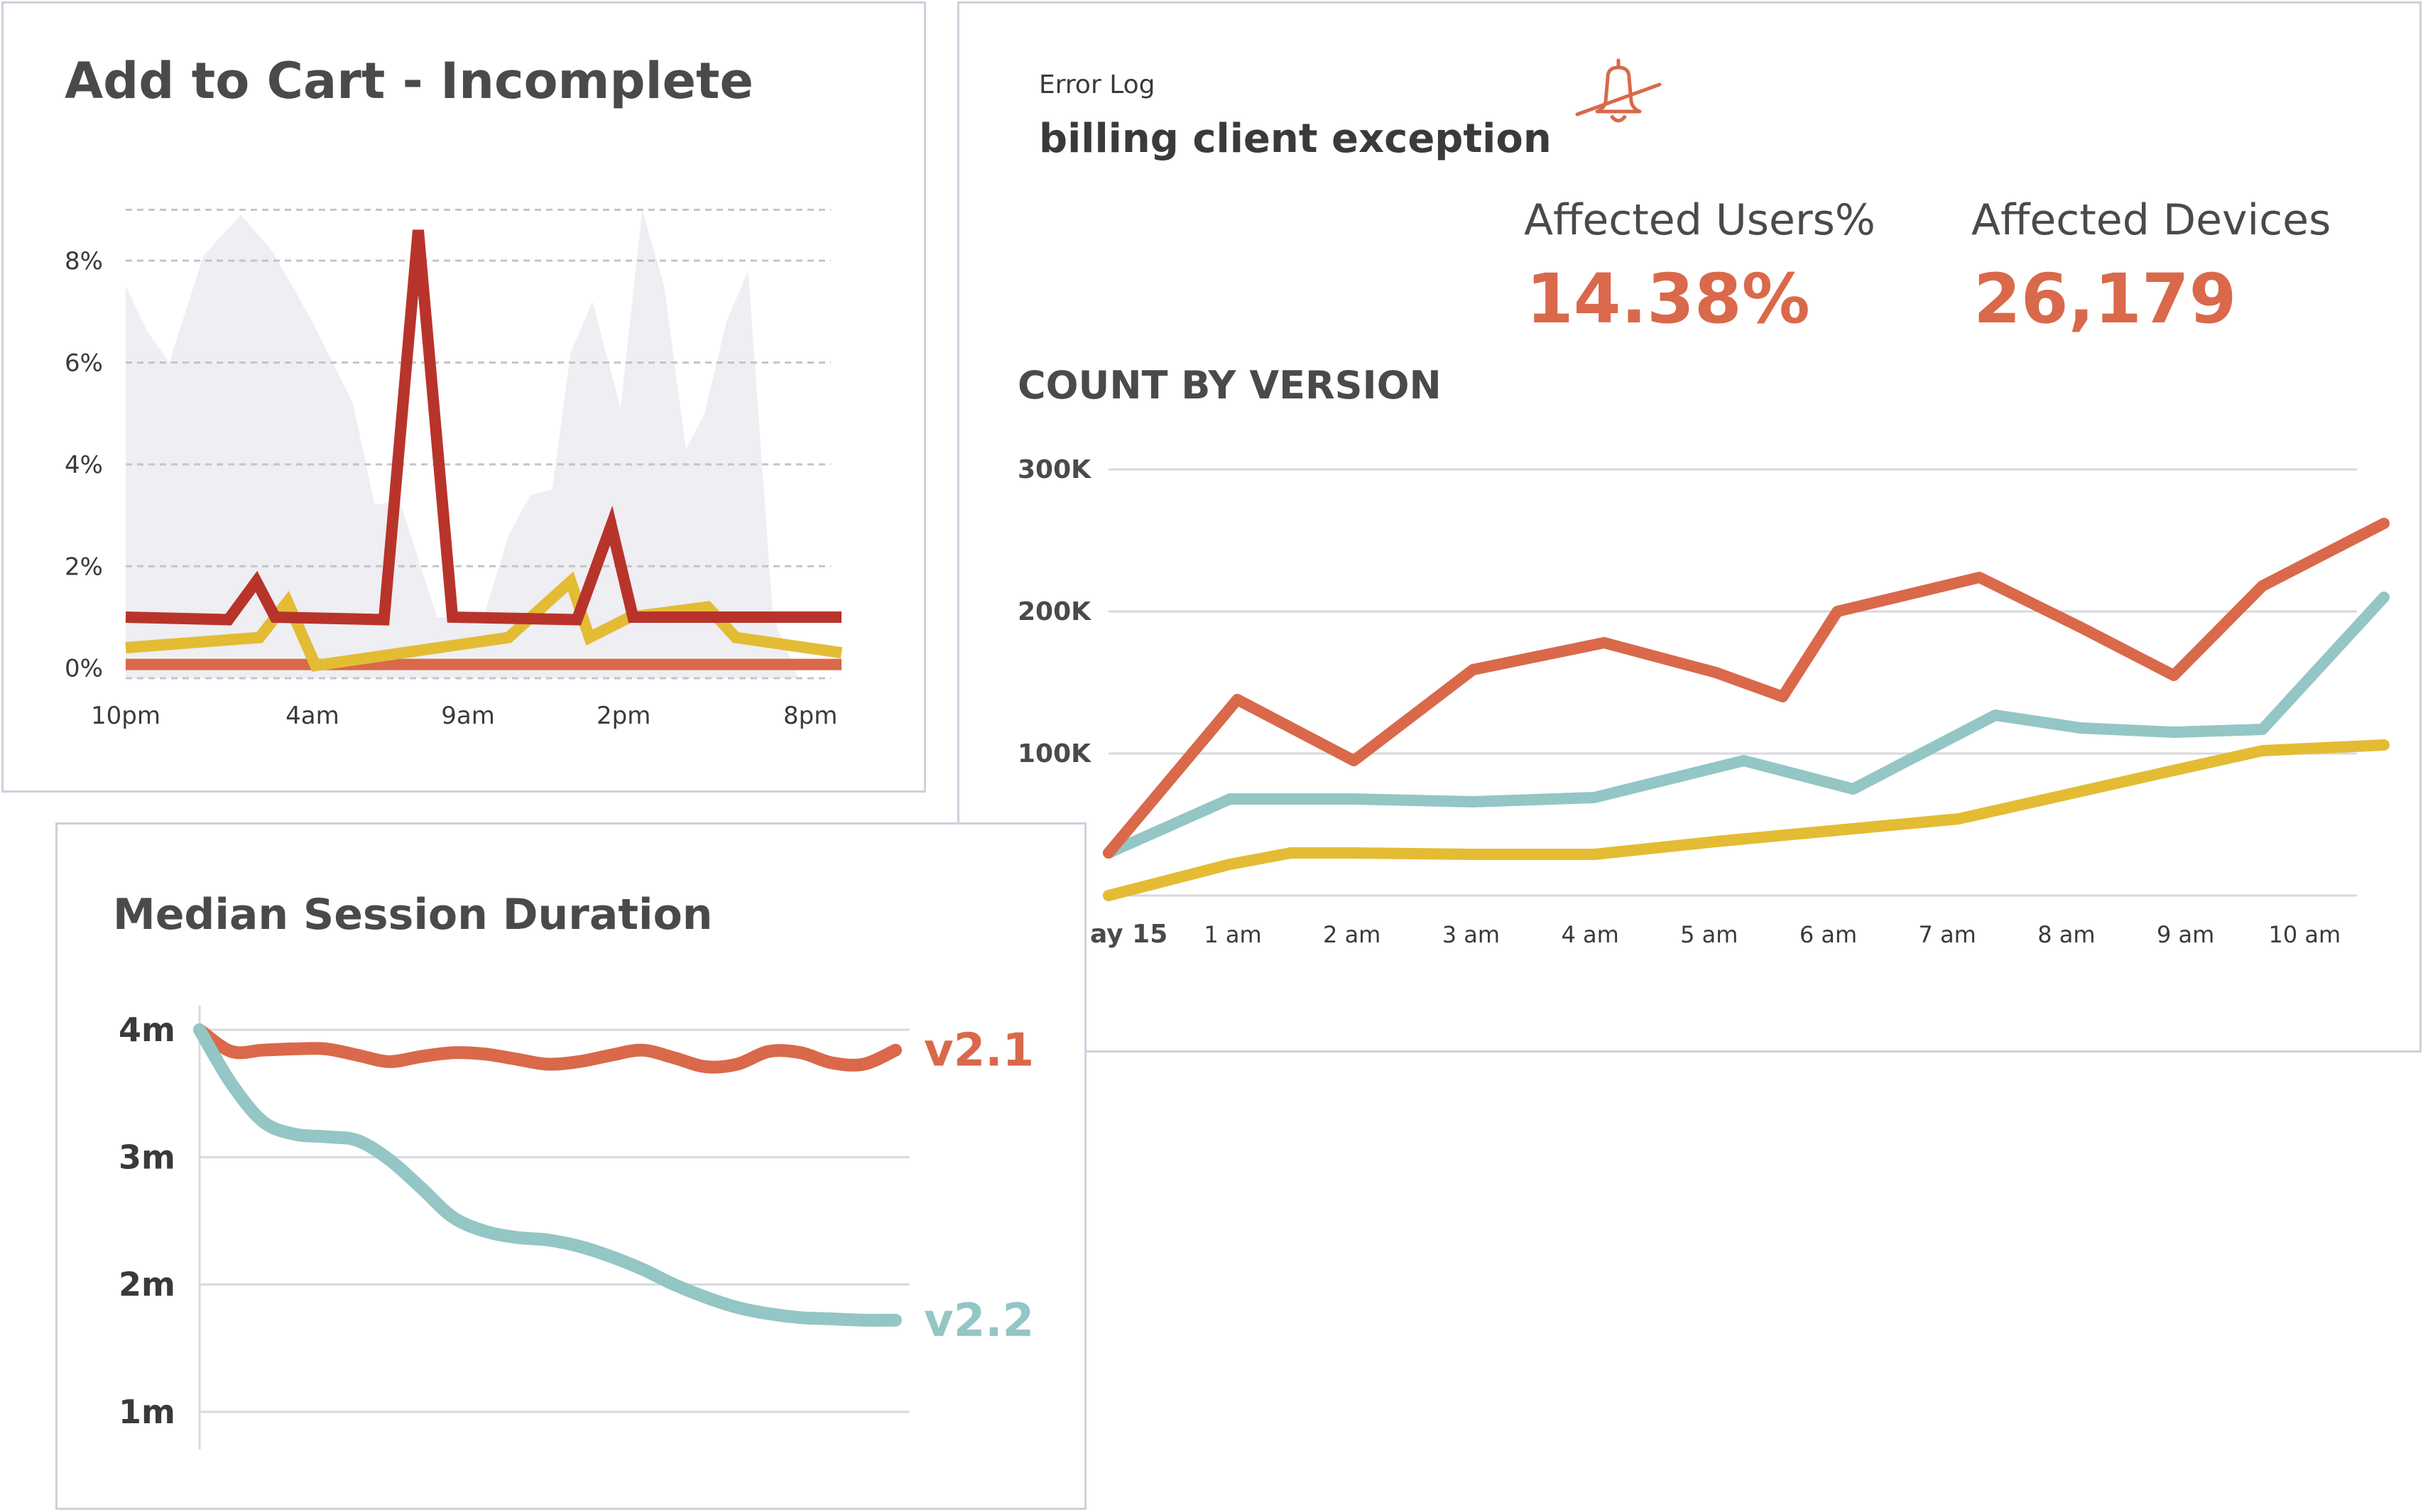  I want to click on y-tick-label: 300K, so click(1054, 469).